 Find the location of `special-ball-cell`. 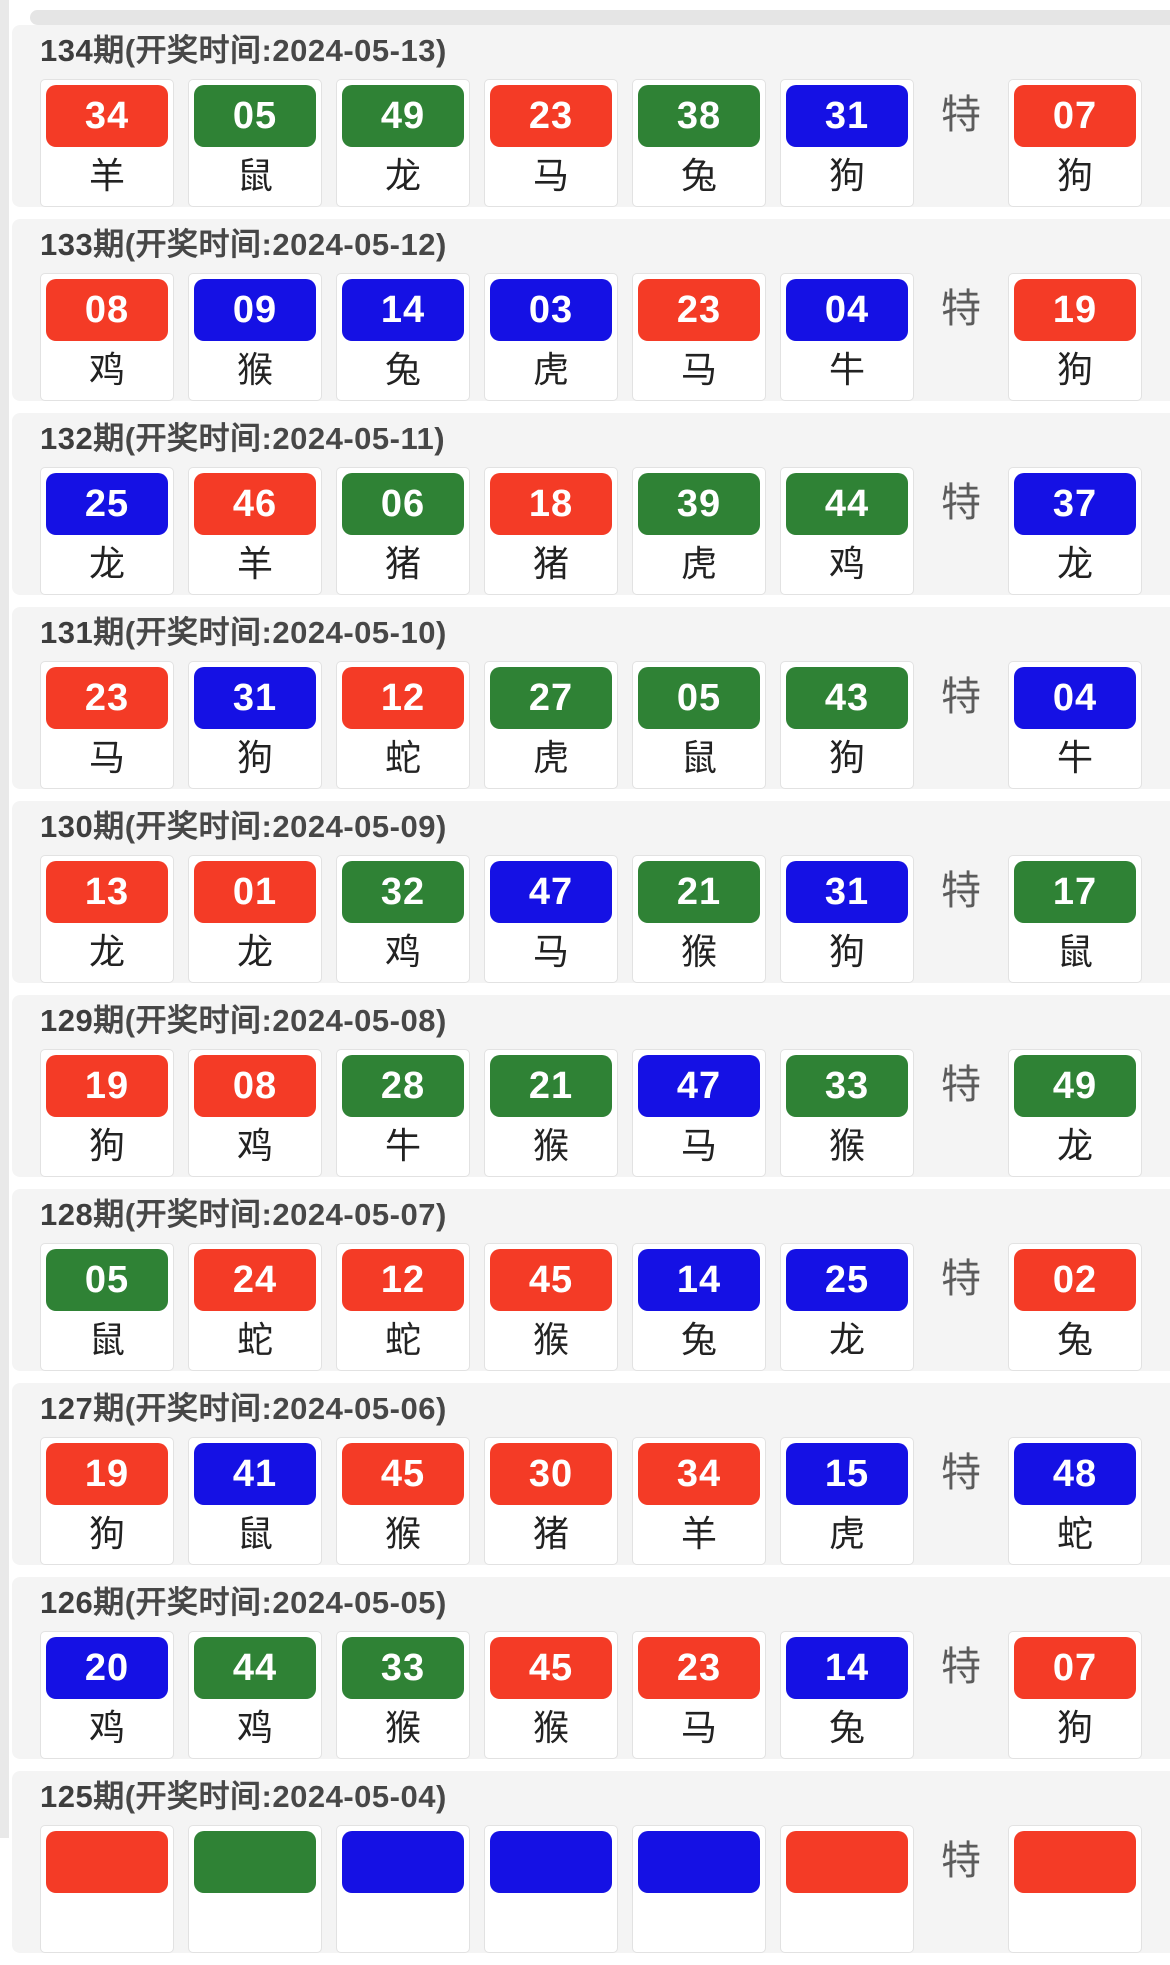

special-ball-cell is located at coordinates (1075, 1889).